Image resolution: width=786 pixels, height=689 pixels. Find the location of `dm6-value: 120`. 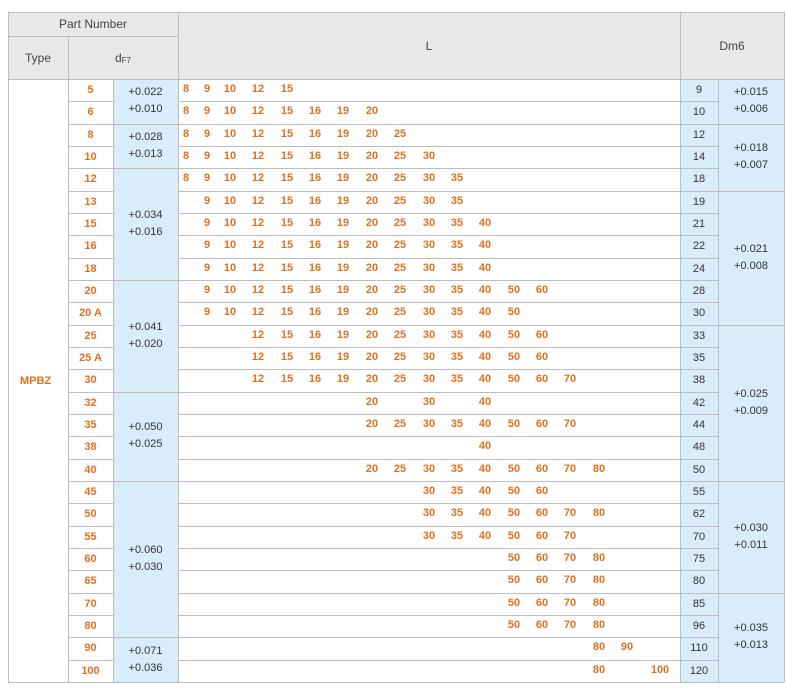

dm6-value: 120 is located at coordinates (699, 670).